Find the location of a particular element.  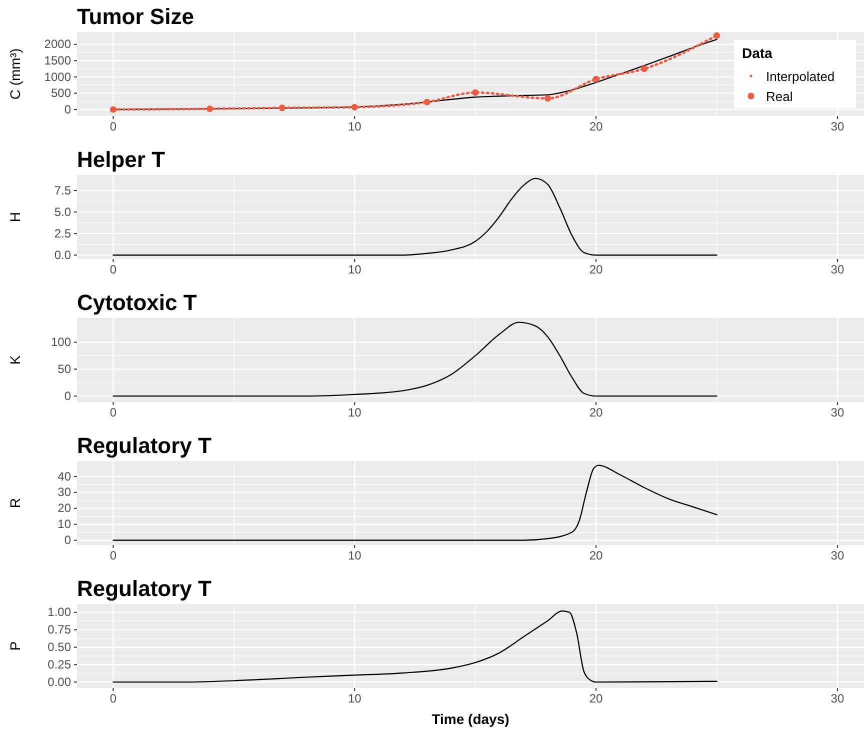

y-tick-label: 1.00 is located at coordinates (60, 612).